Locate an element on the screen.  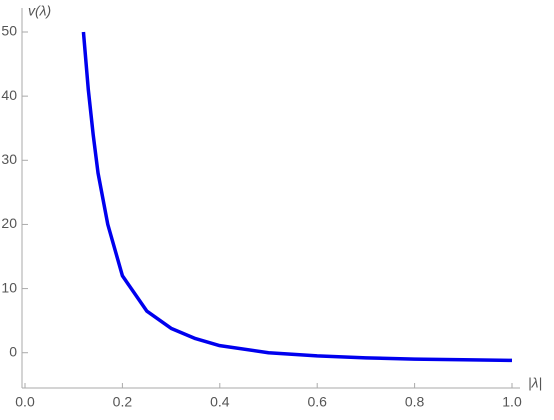
y-tick-label: 40 is located at coordinates (9, 95).